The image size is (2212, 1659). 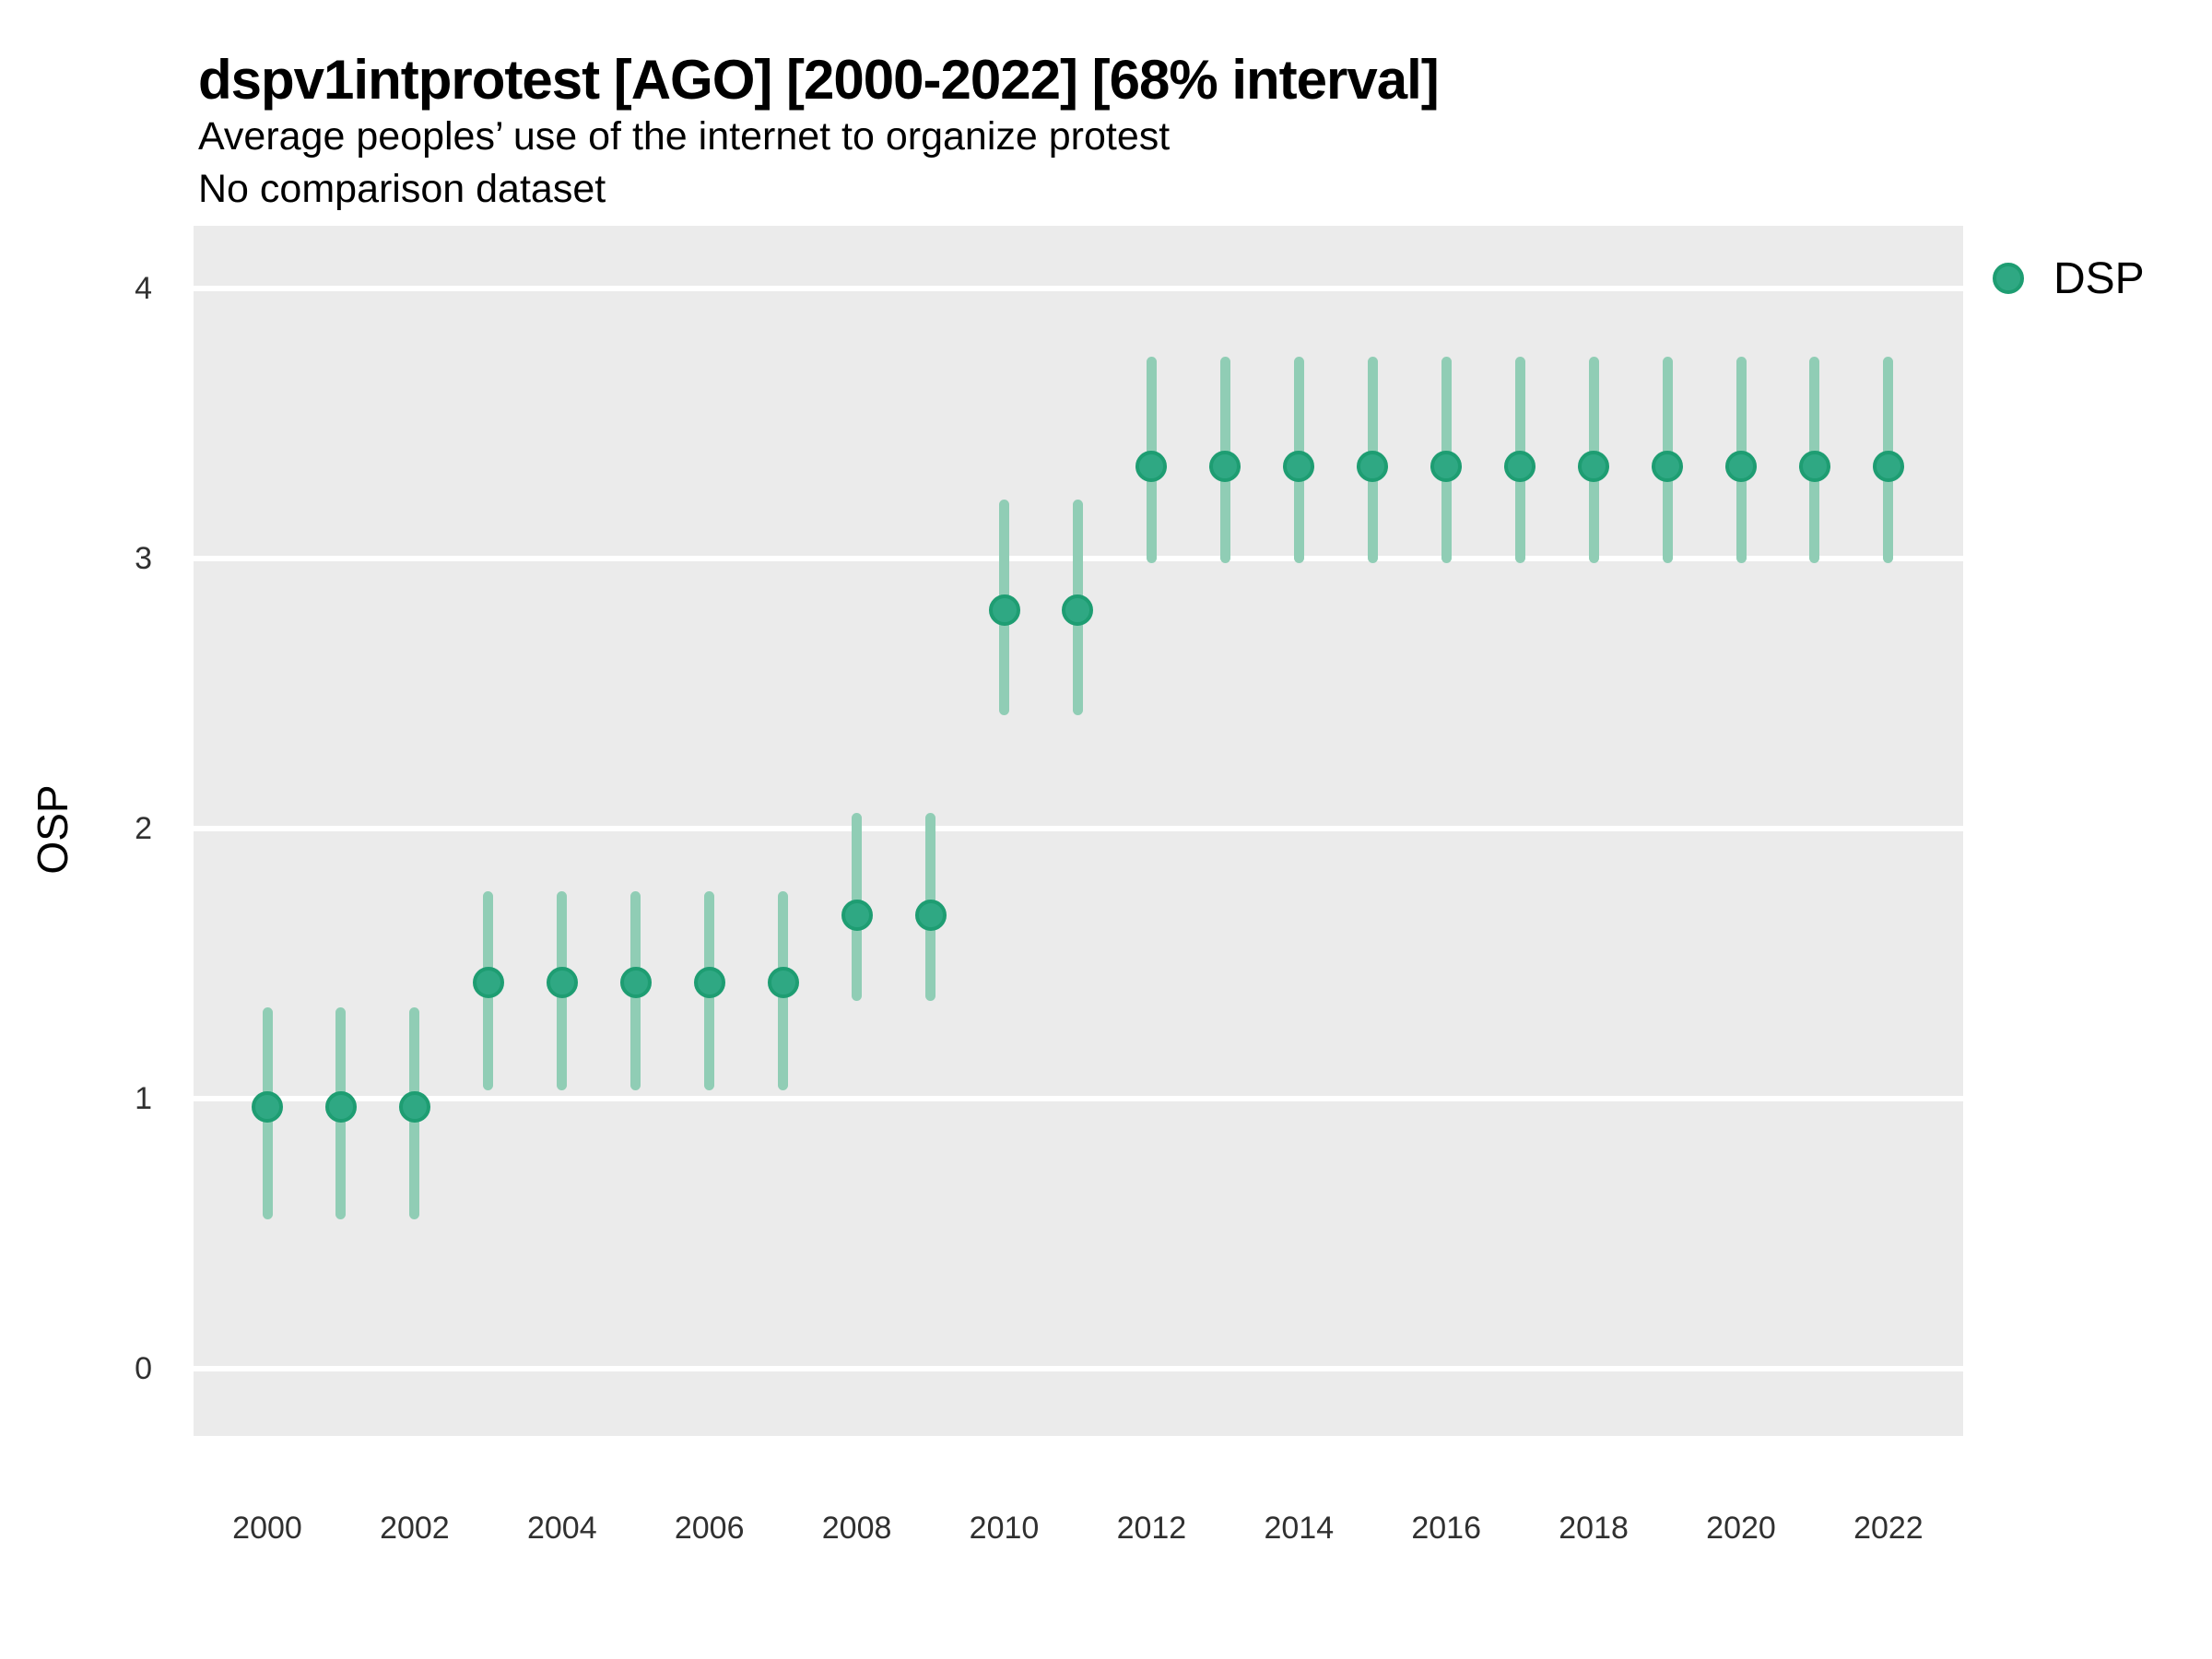 What do you see at coordinates (1078, 610) in the screenshot?
I see `point-estimate-2011` at bounding box center [1078, 610].